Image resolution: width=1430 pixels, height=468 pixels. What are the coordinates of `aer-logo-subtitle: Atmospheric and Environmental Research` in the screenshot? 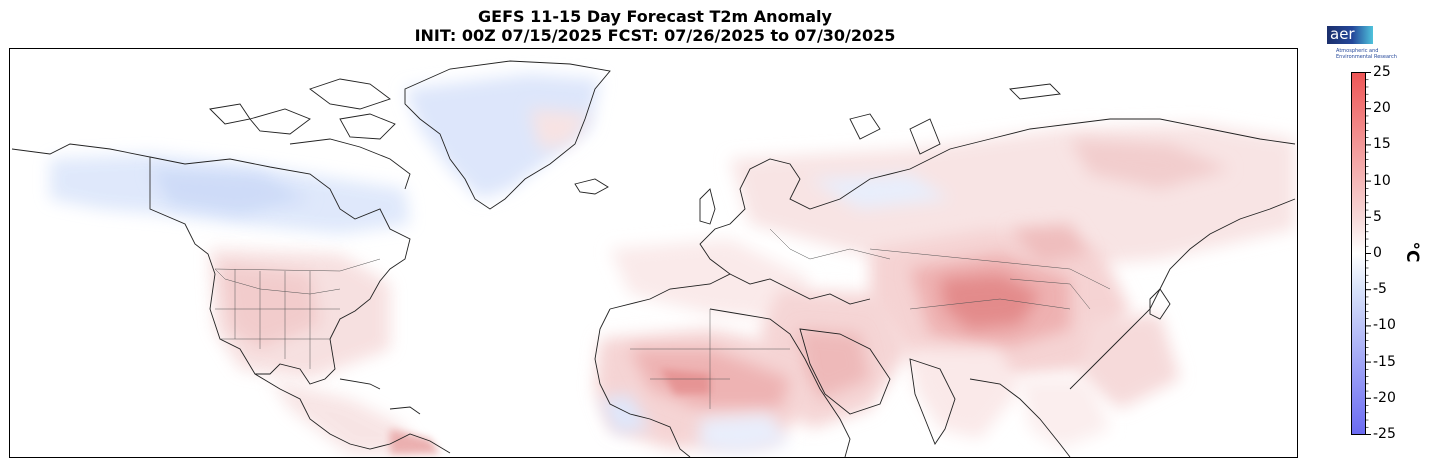 It's located at (1376, 54).